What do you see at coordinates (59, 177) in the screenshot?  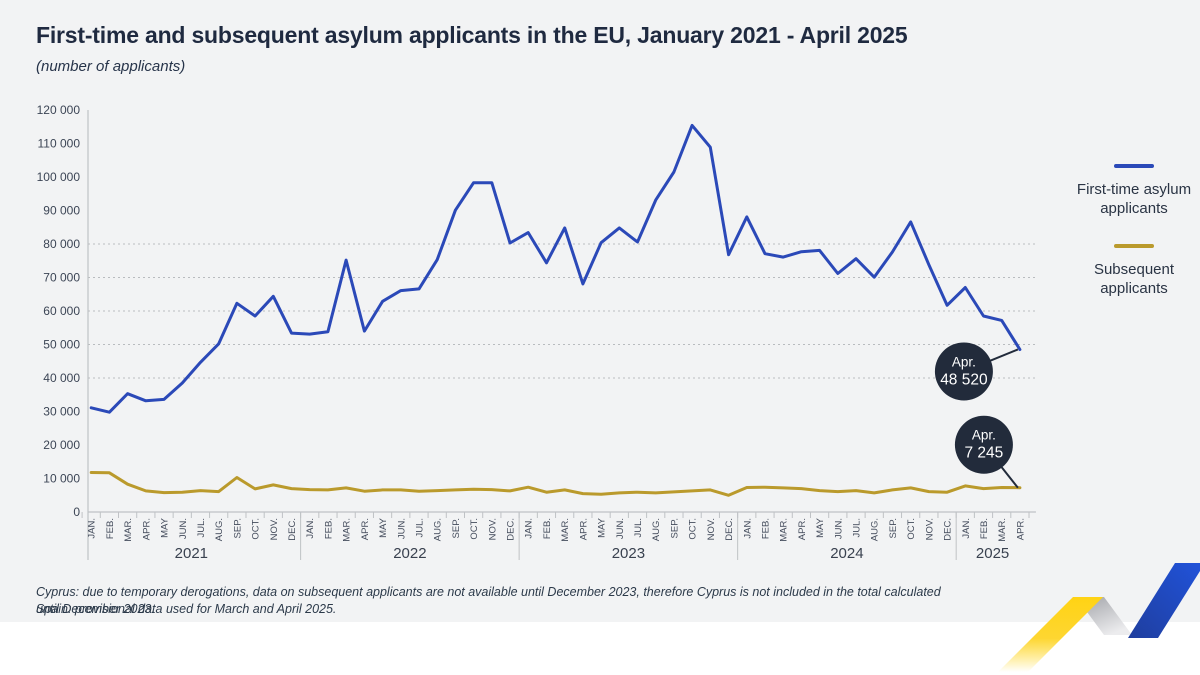 I see `y-tick-label: 100 000` at bounding box center [59, 177].